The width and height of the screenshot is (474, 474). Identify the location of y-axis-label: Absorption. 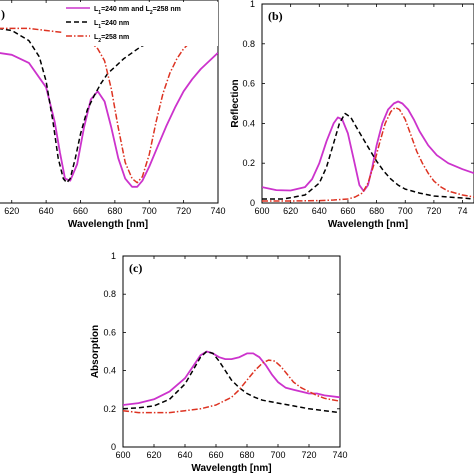
(95, 351).